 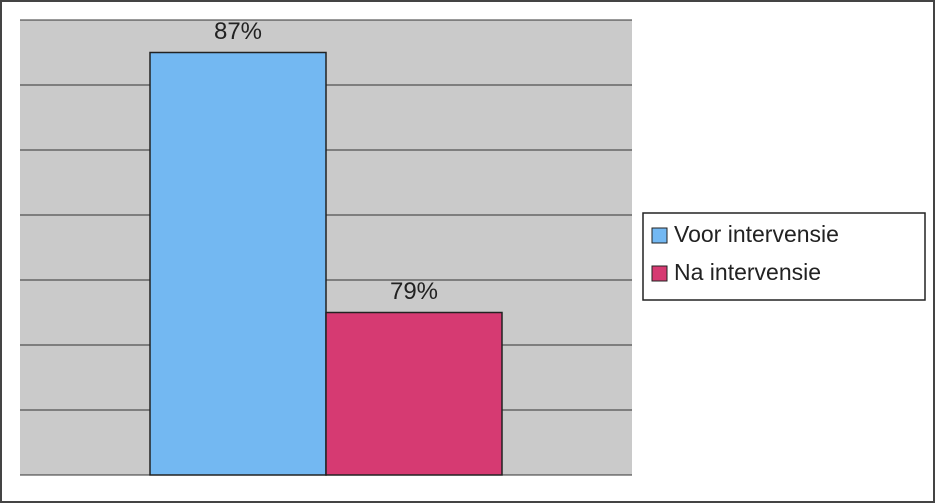 What do you see at coordinates (747, 272) in the screenshot?
I see `legend-label: Na intervensie` at bounding box center [747, 272].